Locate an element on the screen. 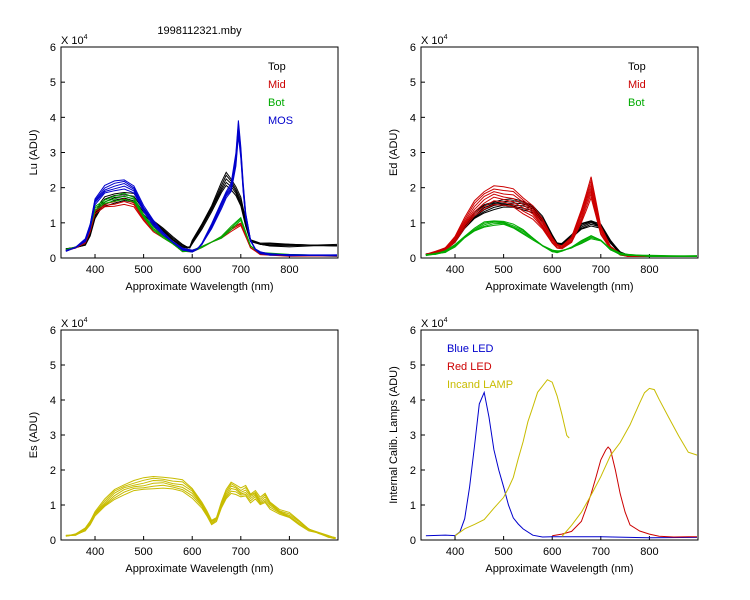 This screenshot has width=750, height=600. series-line-incand-lamp is located at coordinates (512, 458).